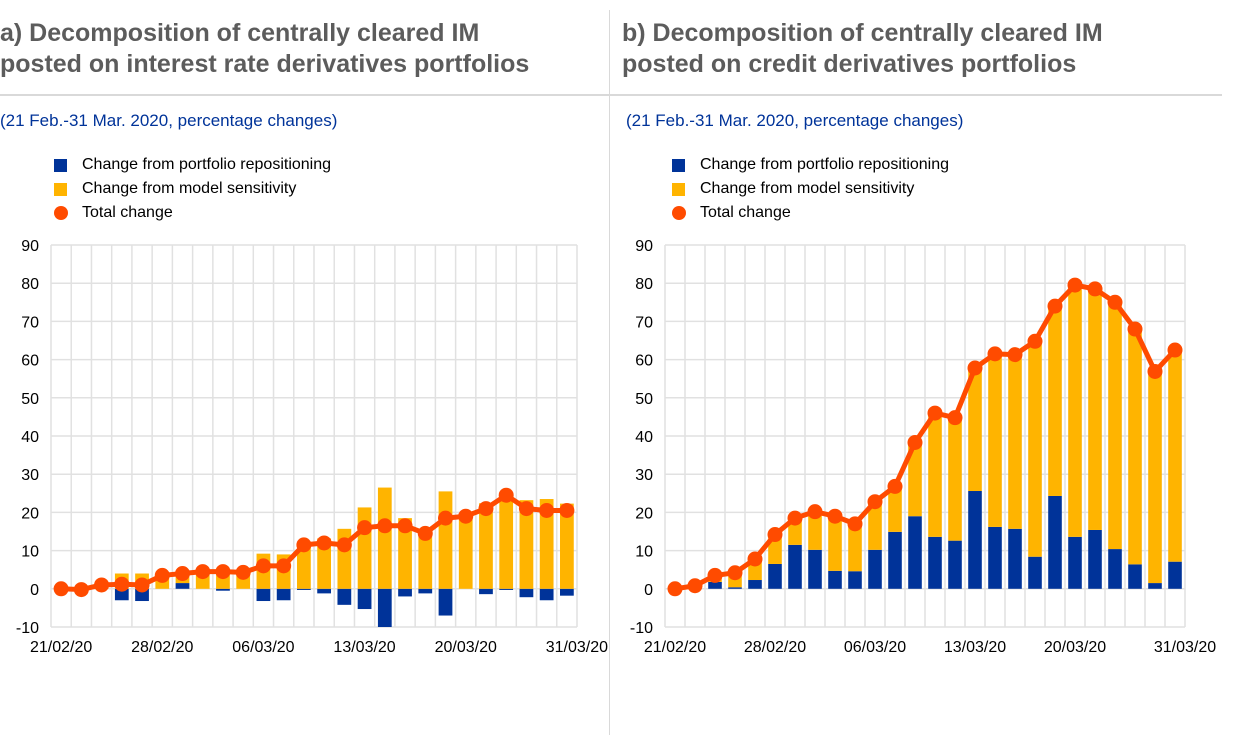  What do you see at coordinates (609, 372) in the screenshot?
I see `panel-separator` at bounding box center [609, 372].